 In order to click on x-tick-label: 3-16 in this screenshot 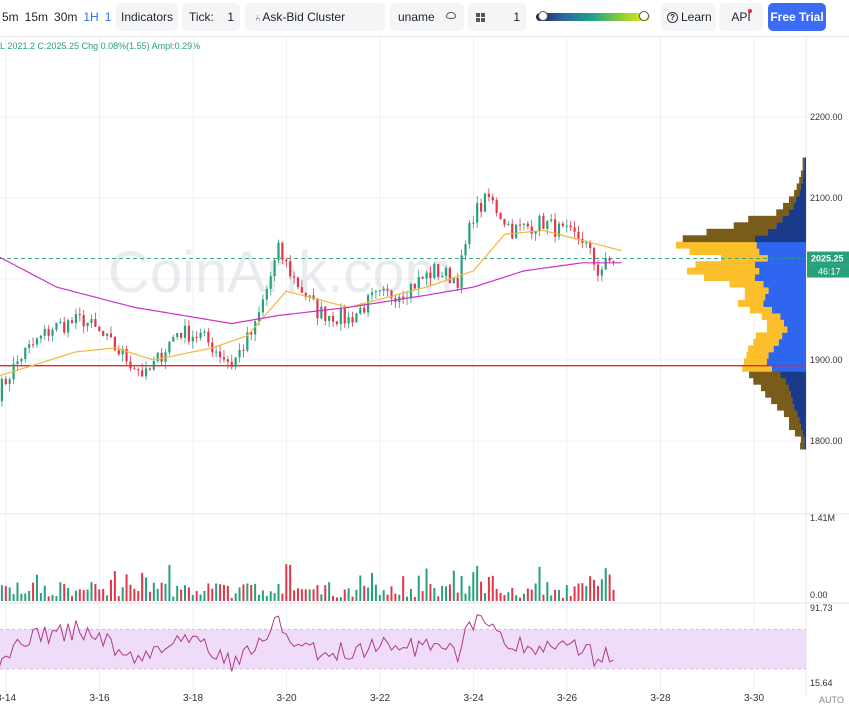, I will do `click(99, 698)`.